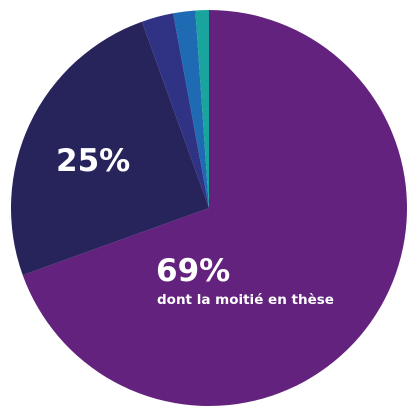  Describe the element at coordinates (193, 271) in the screenshot. I see `slice-label-69: 69%` at that location.